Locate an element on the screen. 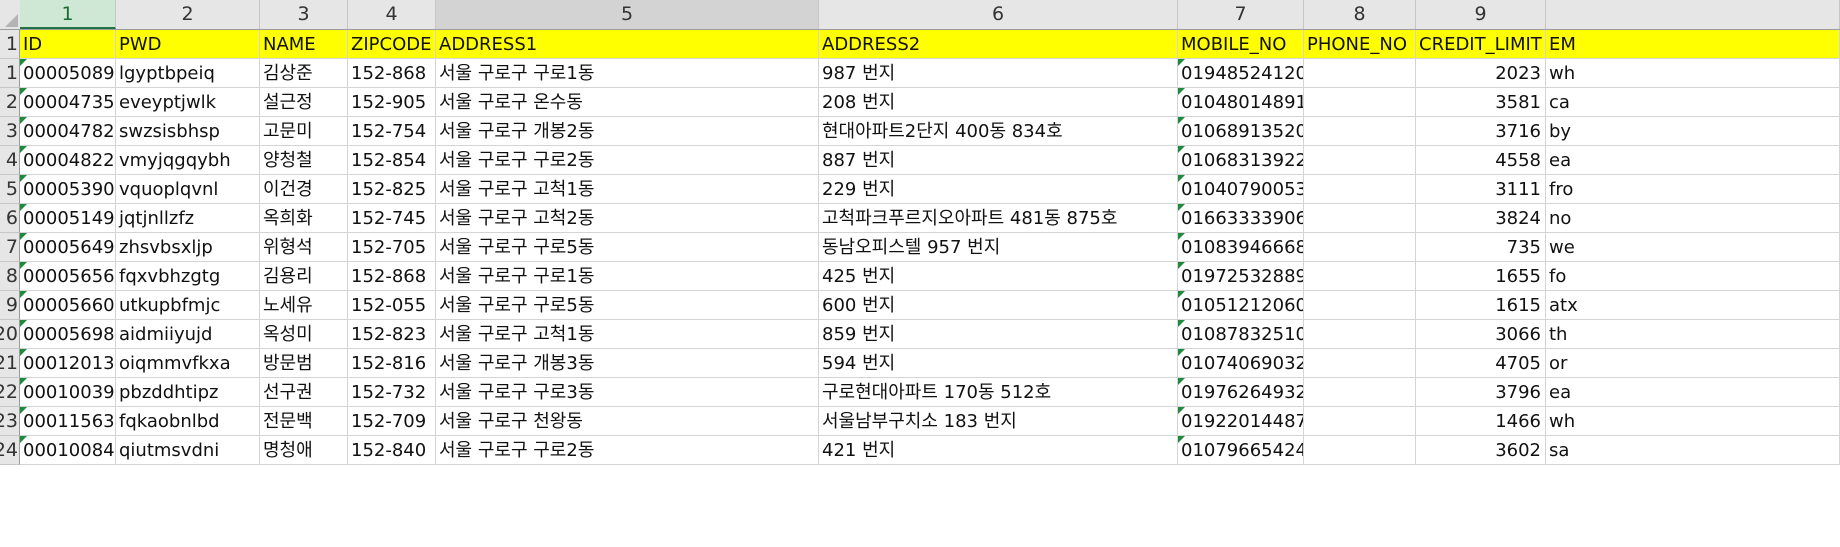 The image size is (1840, 547). cell-address2: 서울남부구치소 183 번지 is located at coordinates (998, 421).